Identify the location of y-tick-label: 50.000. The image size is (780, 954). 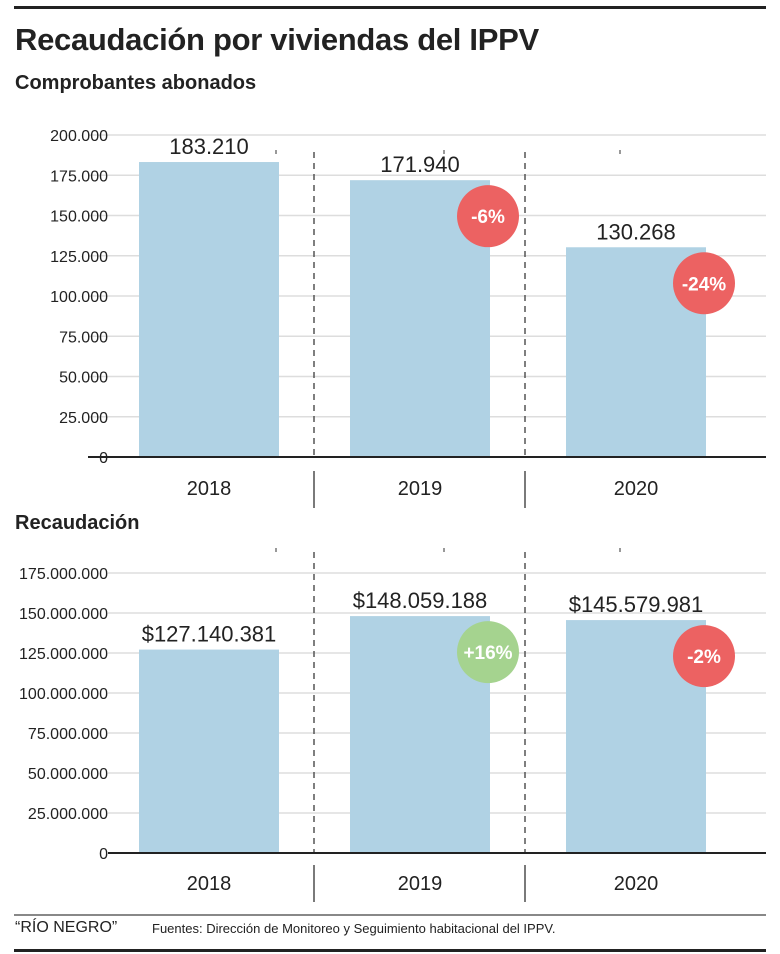
(83, 378).